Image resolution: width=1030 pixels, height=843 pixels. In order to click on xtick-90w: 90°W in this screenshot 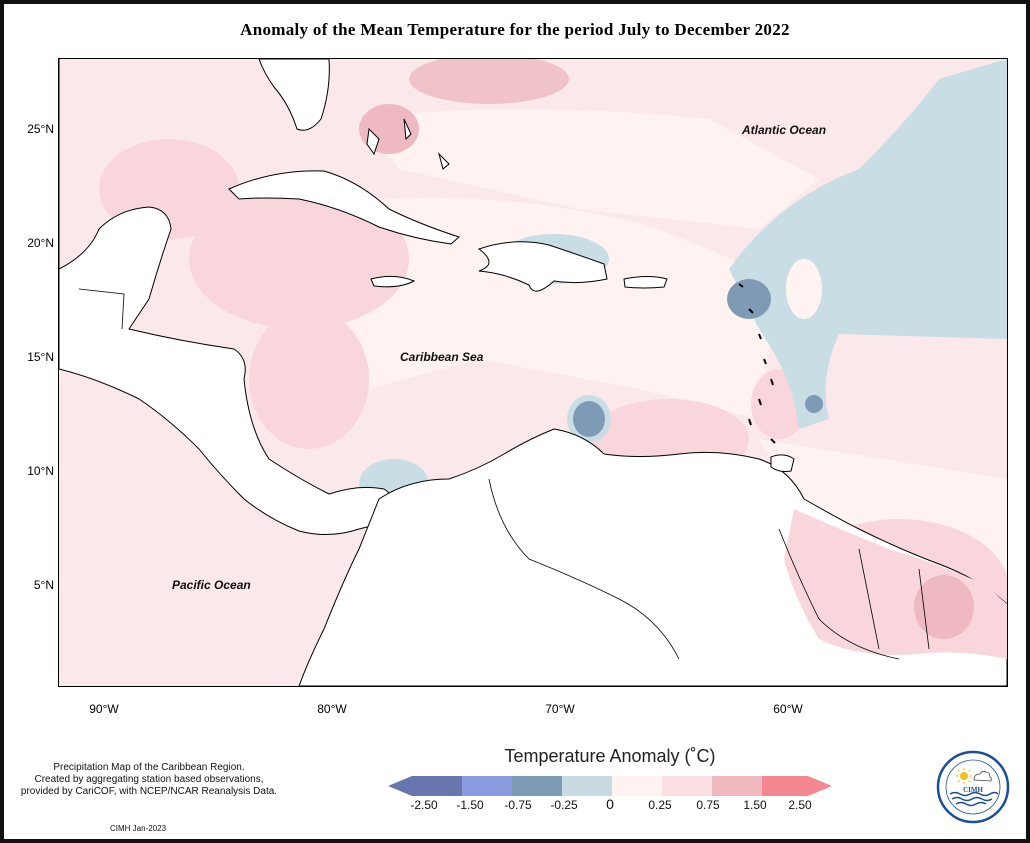, I will do `click(104, 709)`.